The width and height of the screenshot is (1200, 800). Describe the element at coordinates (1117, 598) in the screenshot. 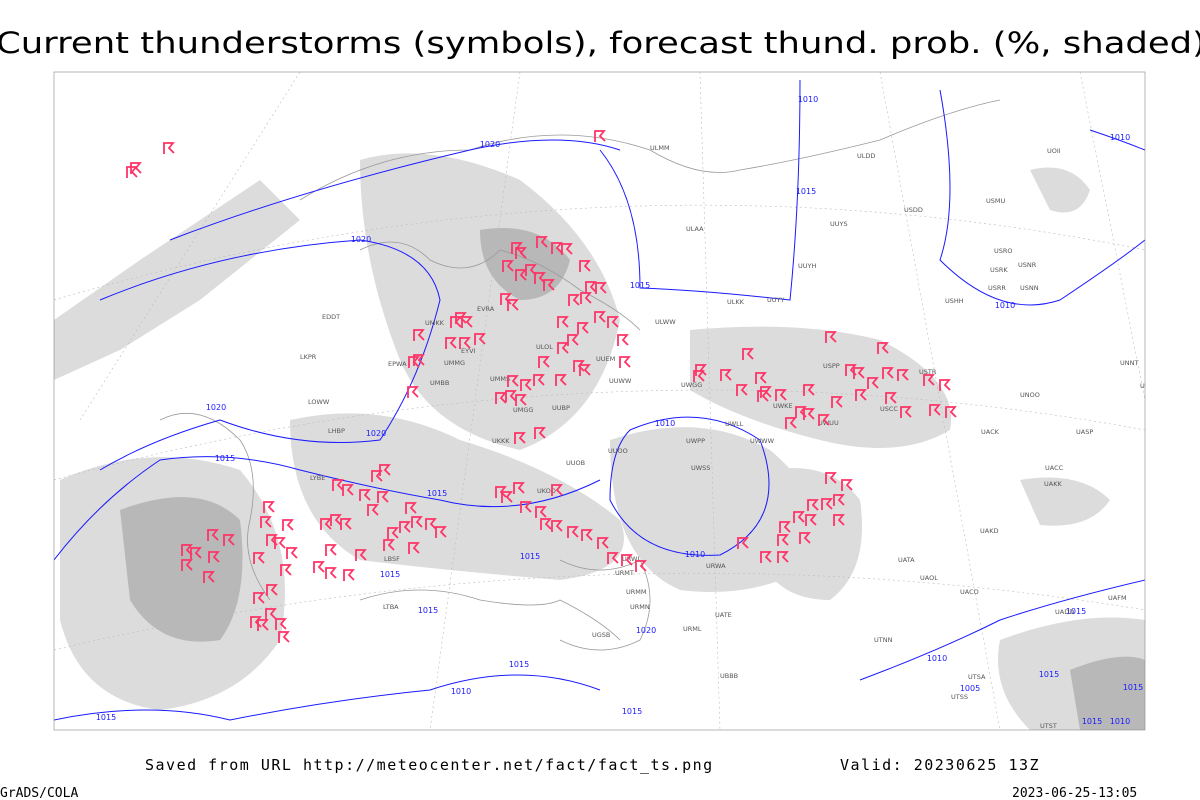

I see `station-label: UAFM` at that location.